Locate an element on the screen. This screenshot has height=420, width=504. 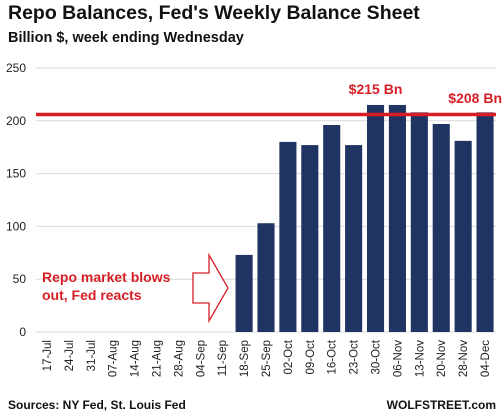
x-tick-label: 23-Oct is located at coordinates (355, 356).